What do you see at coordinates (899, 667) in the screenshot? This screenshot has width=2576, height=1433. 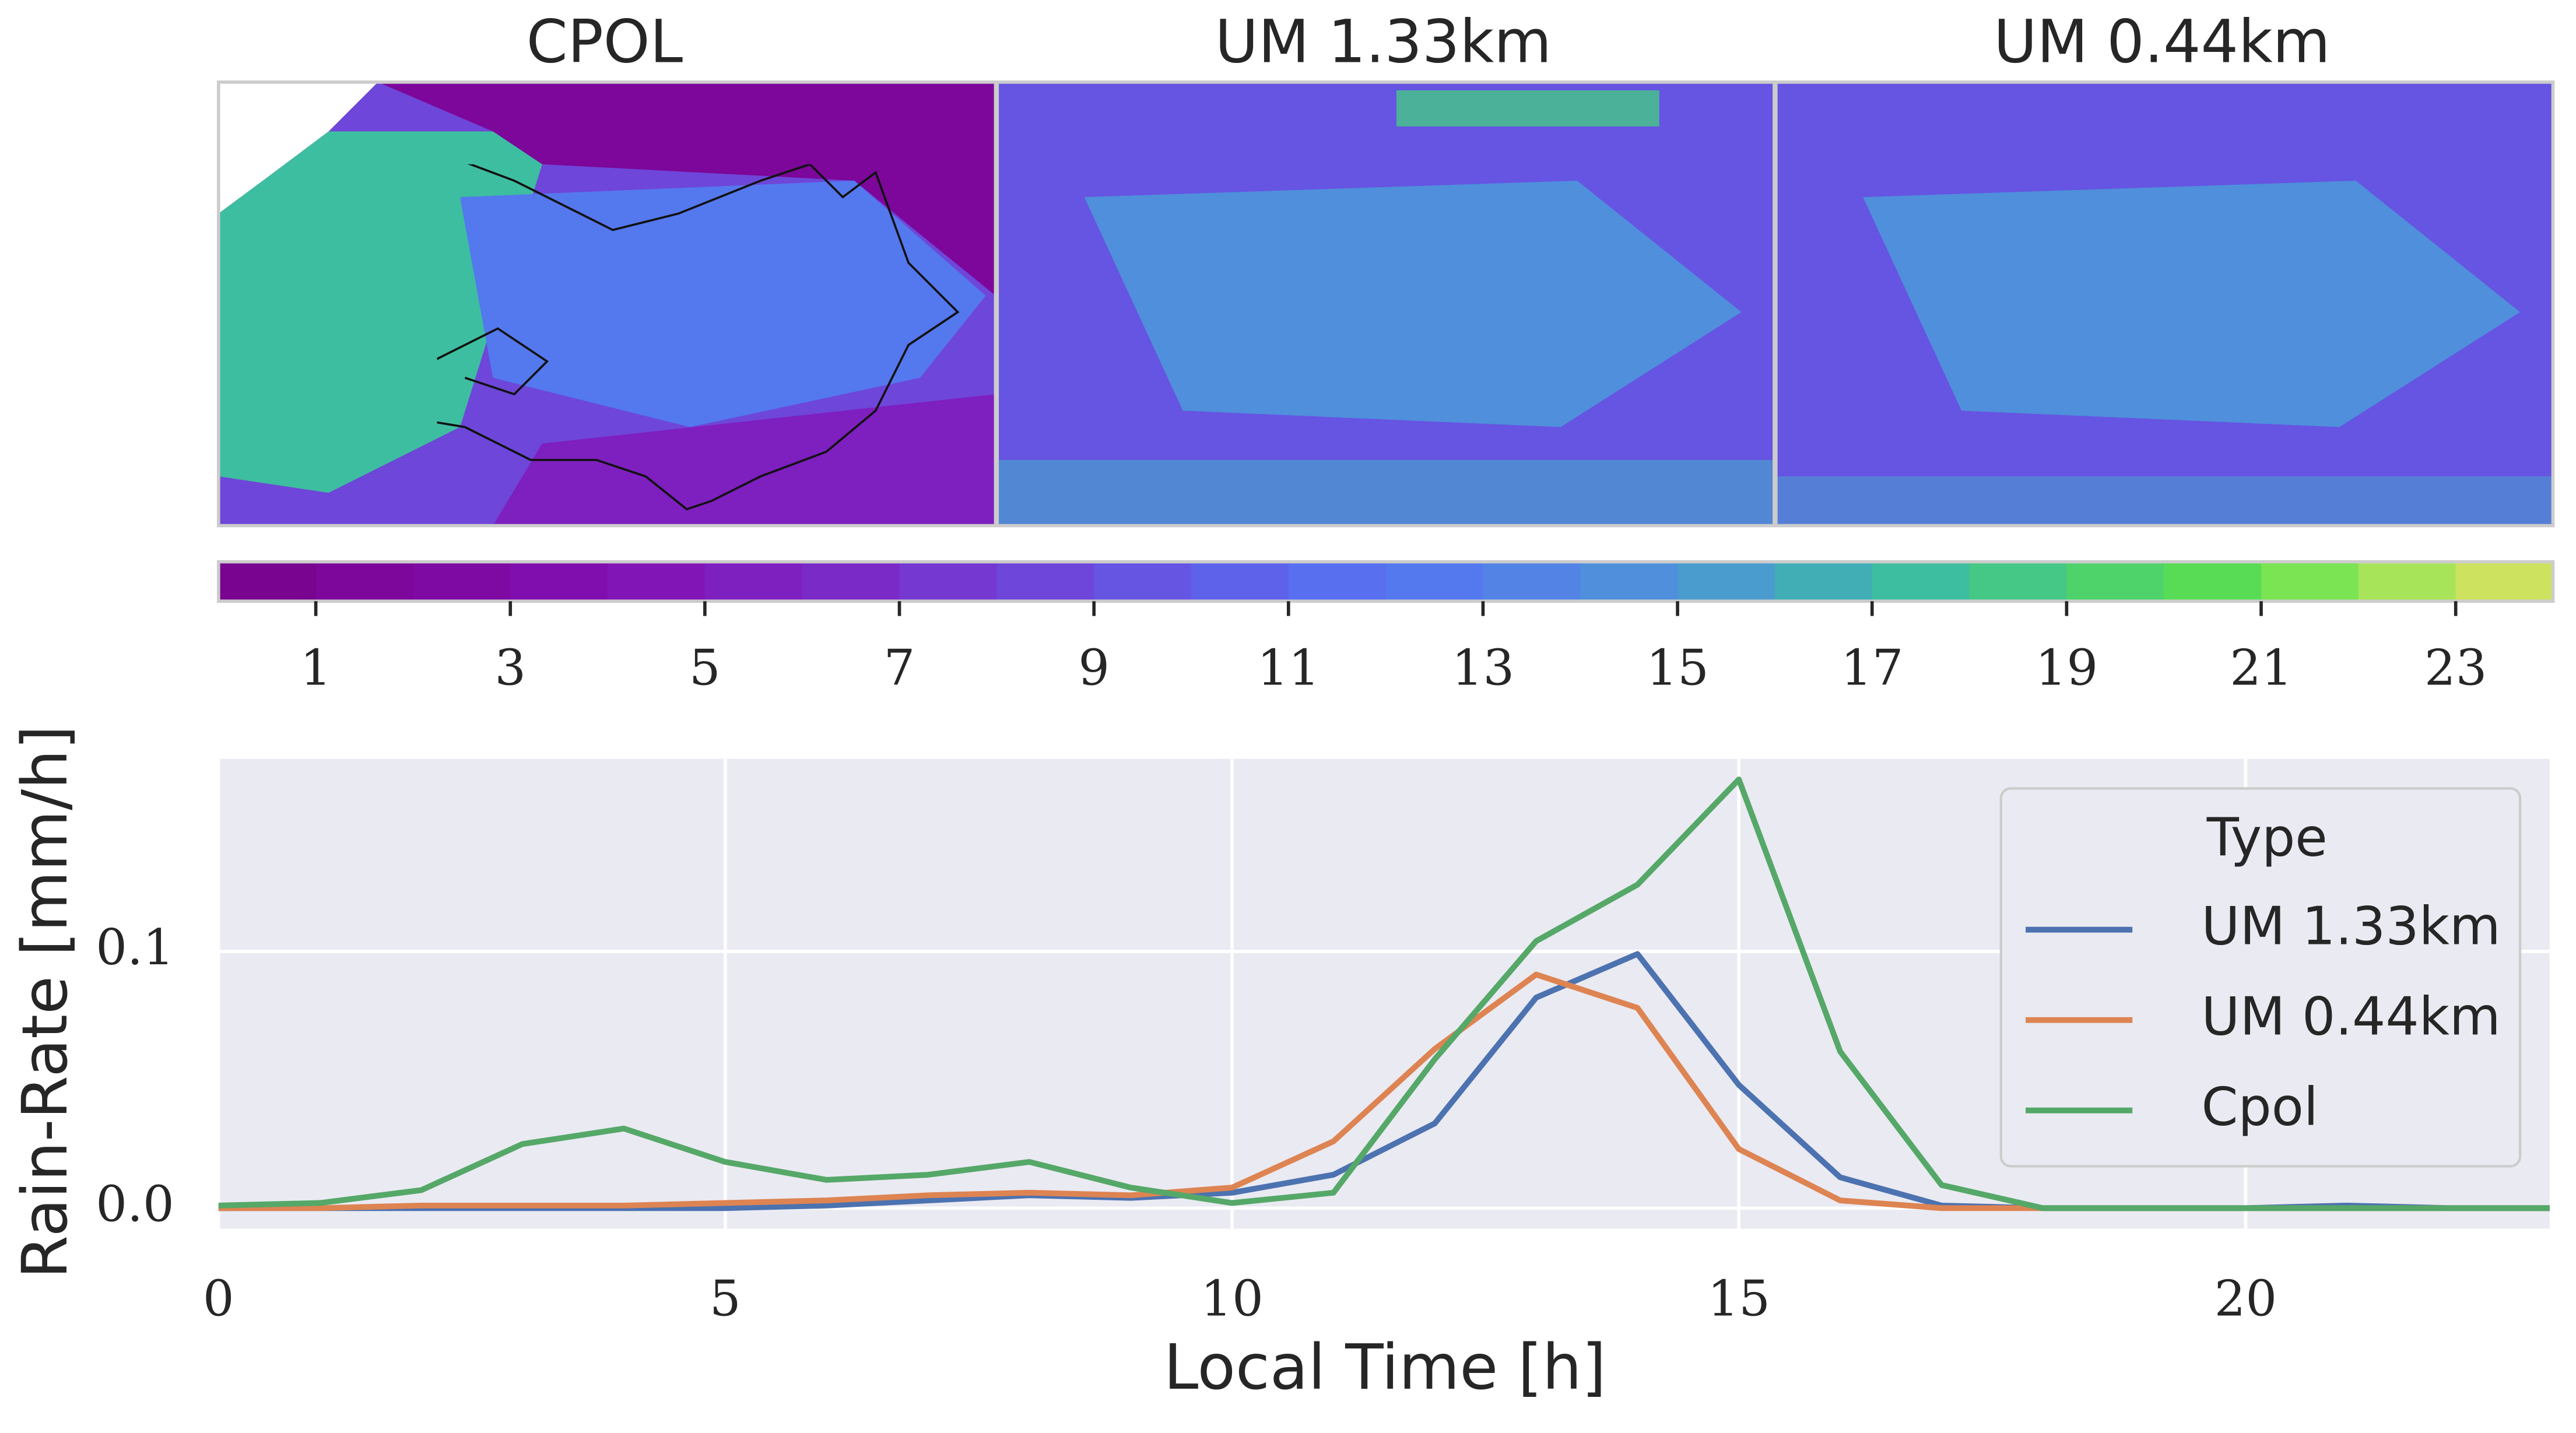 I see `colorbar-tick-label: 7` at bounding box center [899, 667].